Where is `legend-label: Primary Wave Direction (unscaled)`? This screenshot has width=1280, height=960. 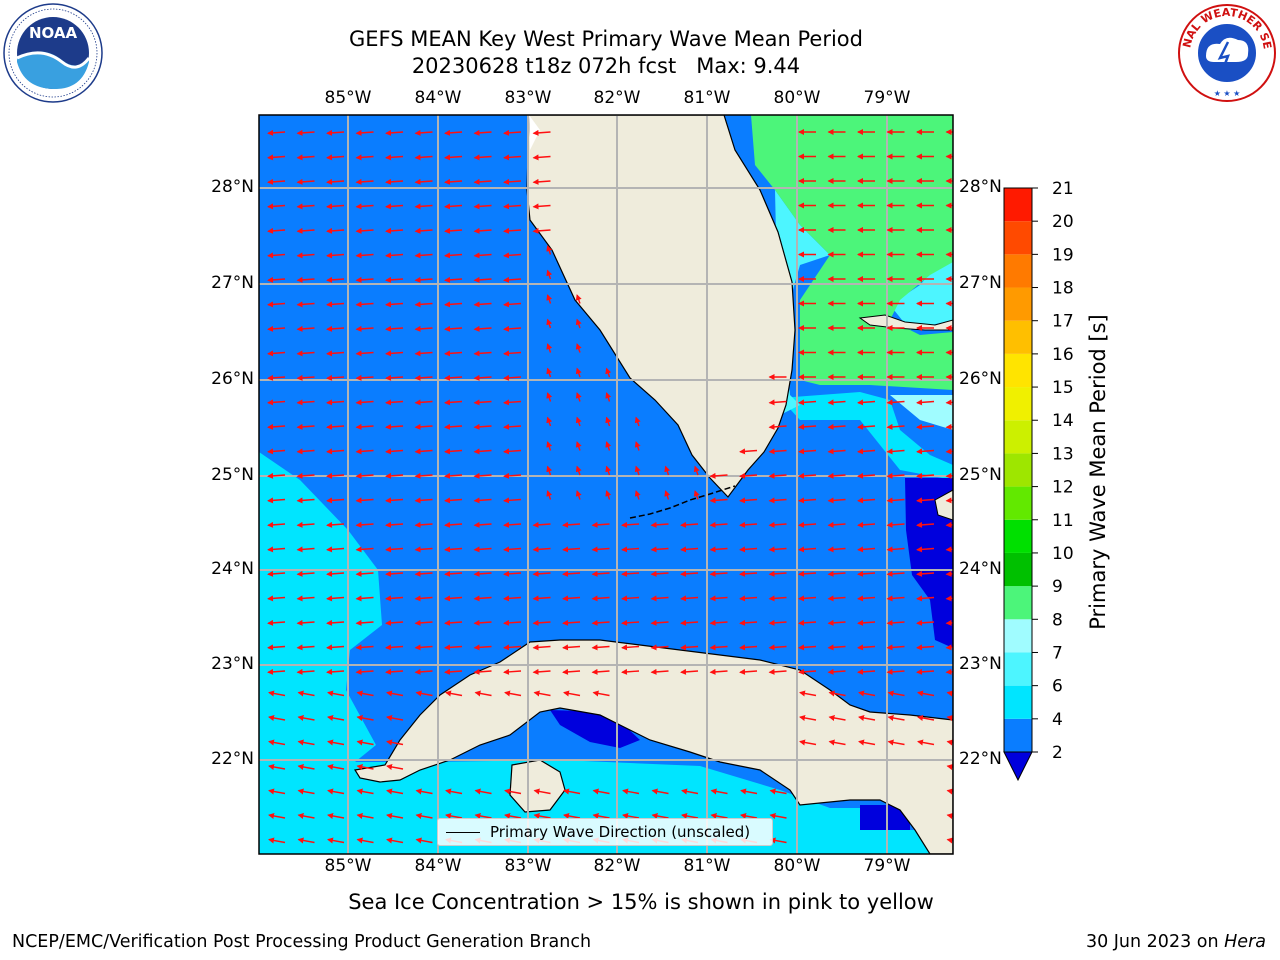
legend-label: Primary Wave Direction (unscaled) is located at coordinates (620, 832).